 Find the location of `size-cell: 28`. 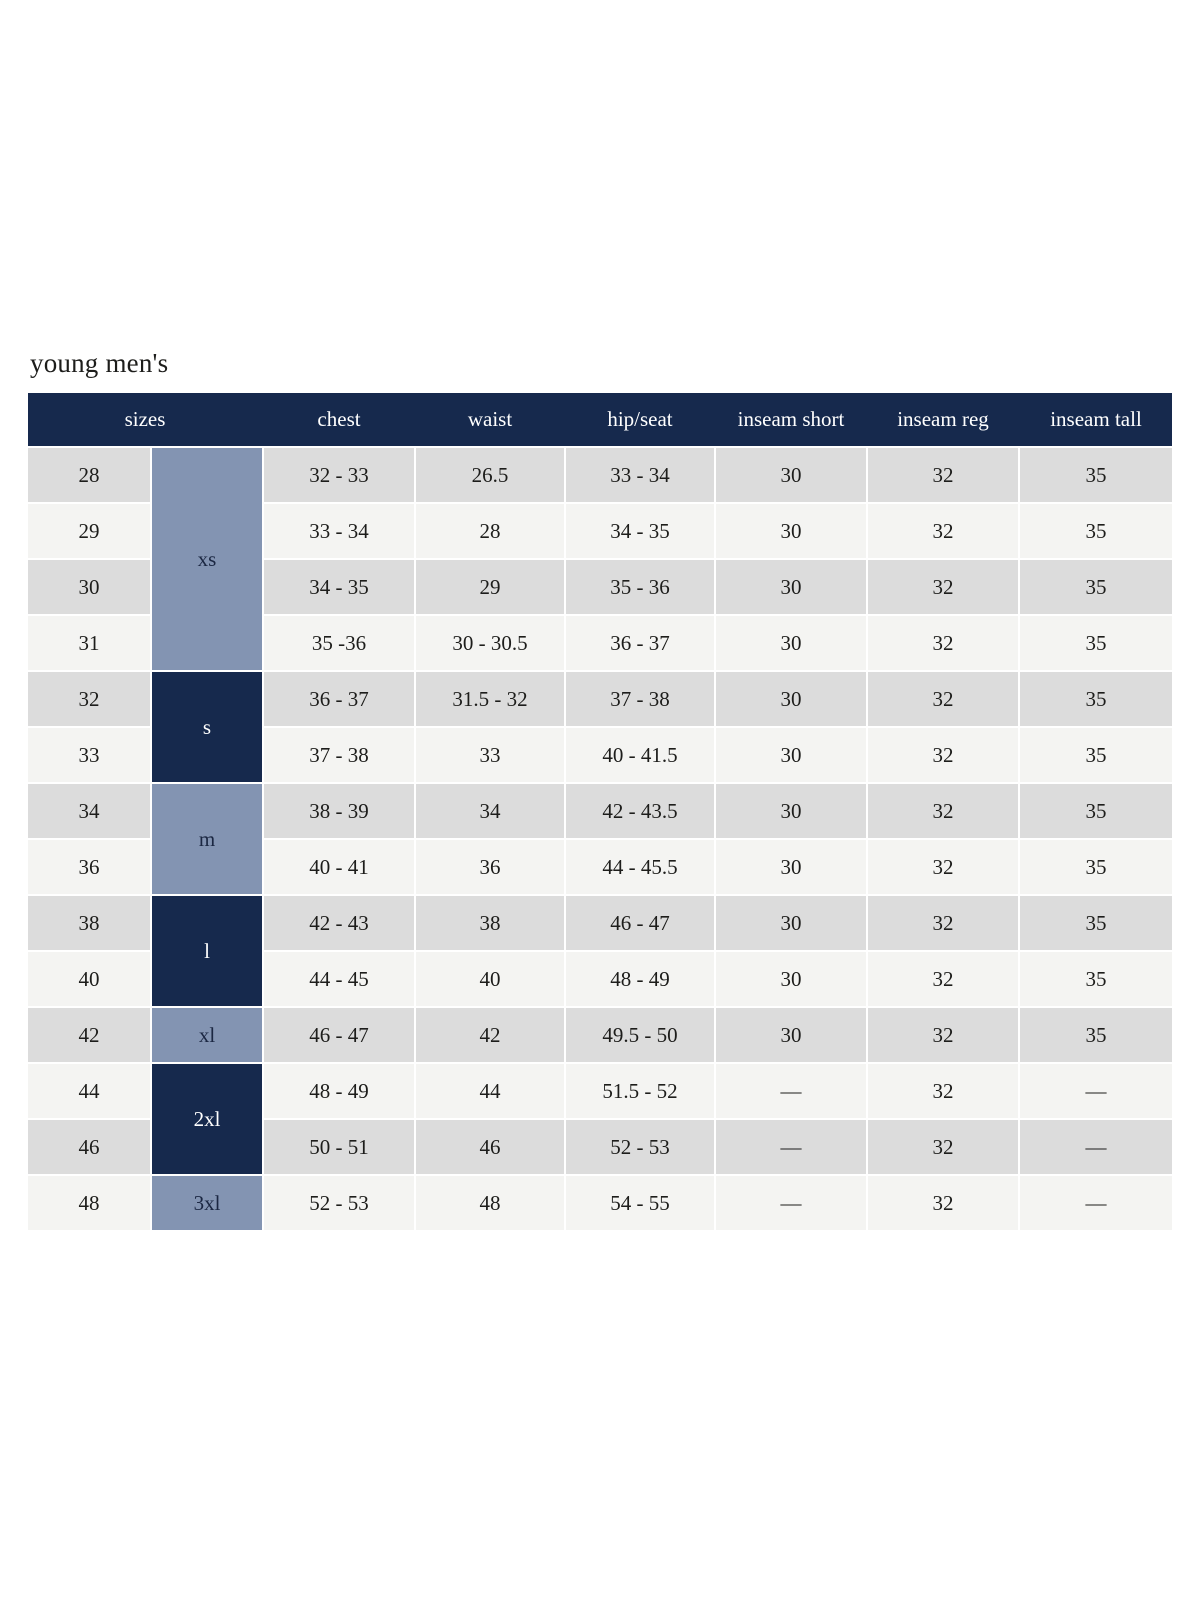

size-cell: 28 is located at coordinates (89, 475).